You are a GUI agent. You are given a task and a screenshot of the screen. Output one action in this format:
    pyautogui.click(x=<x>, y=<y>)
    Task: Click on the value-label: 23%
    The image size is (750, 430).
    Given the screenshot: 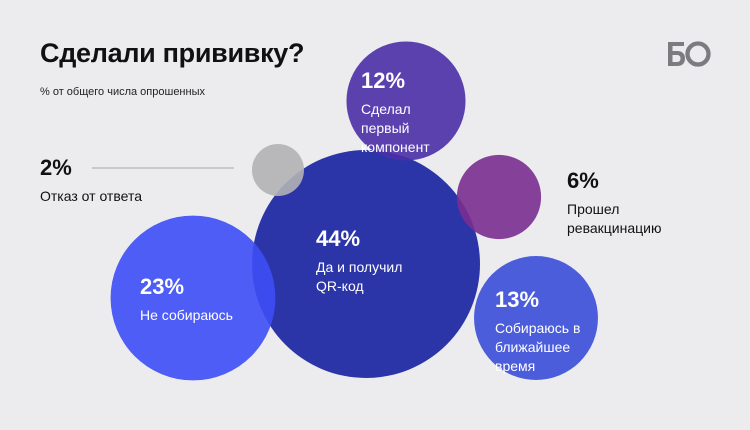 What is the action you would take?
    pyautogui.click(x=162, y=286)
    